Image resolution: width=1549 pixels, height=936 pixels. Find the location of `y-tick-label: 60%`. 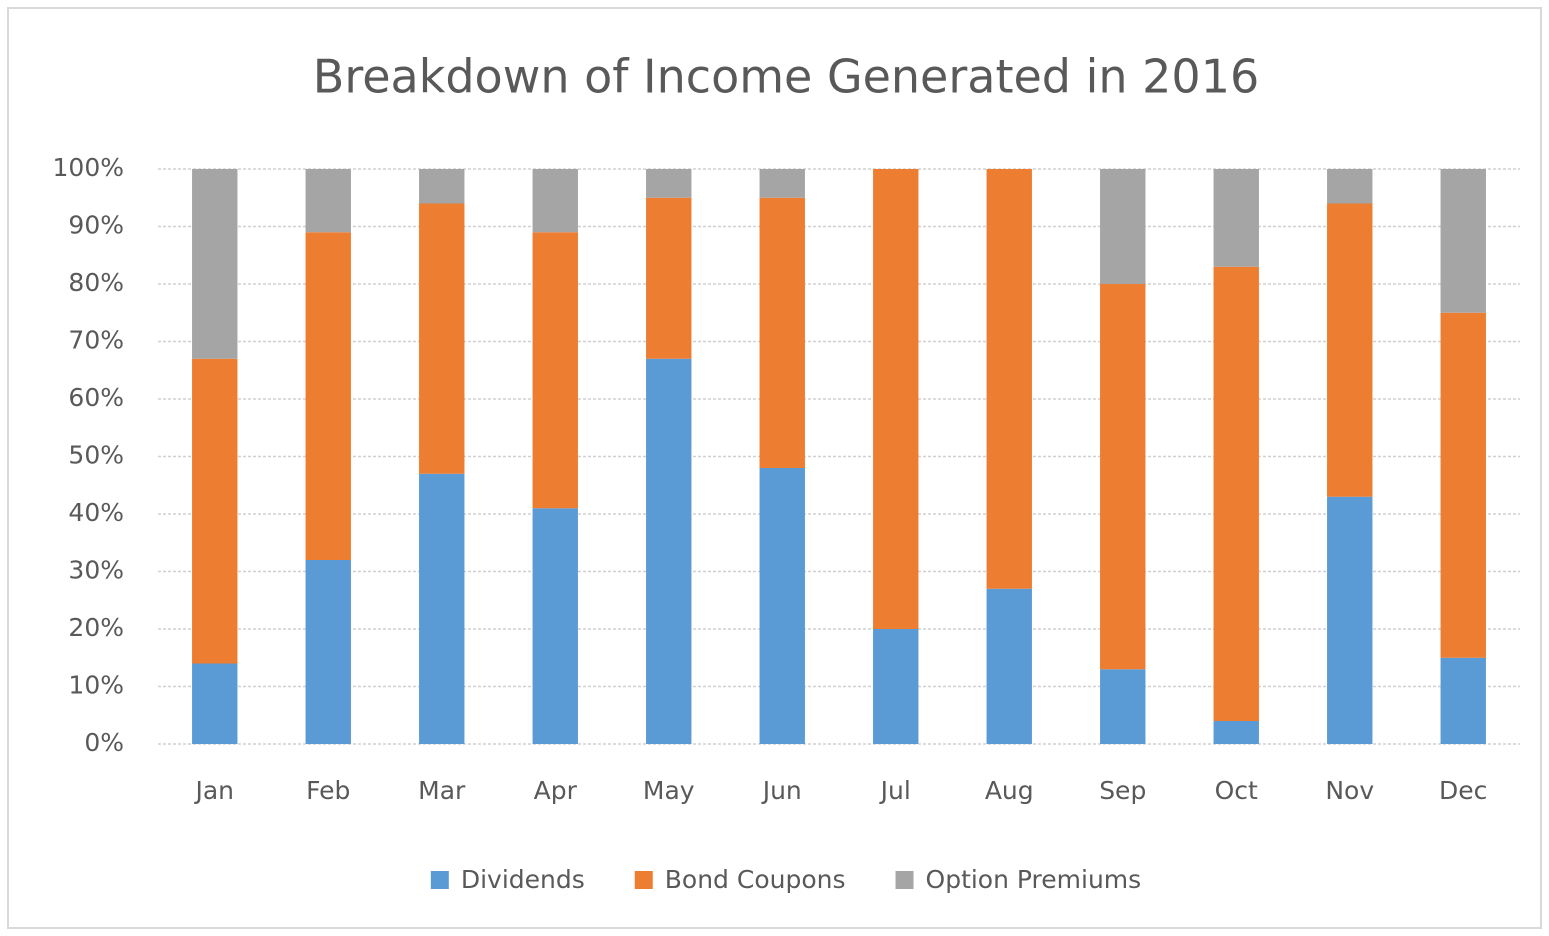

y-tick-label: 60% is located at coordinates (96, 397).